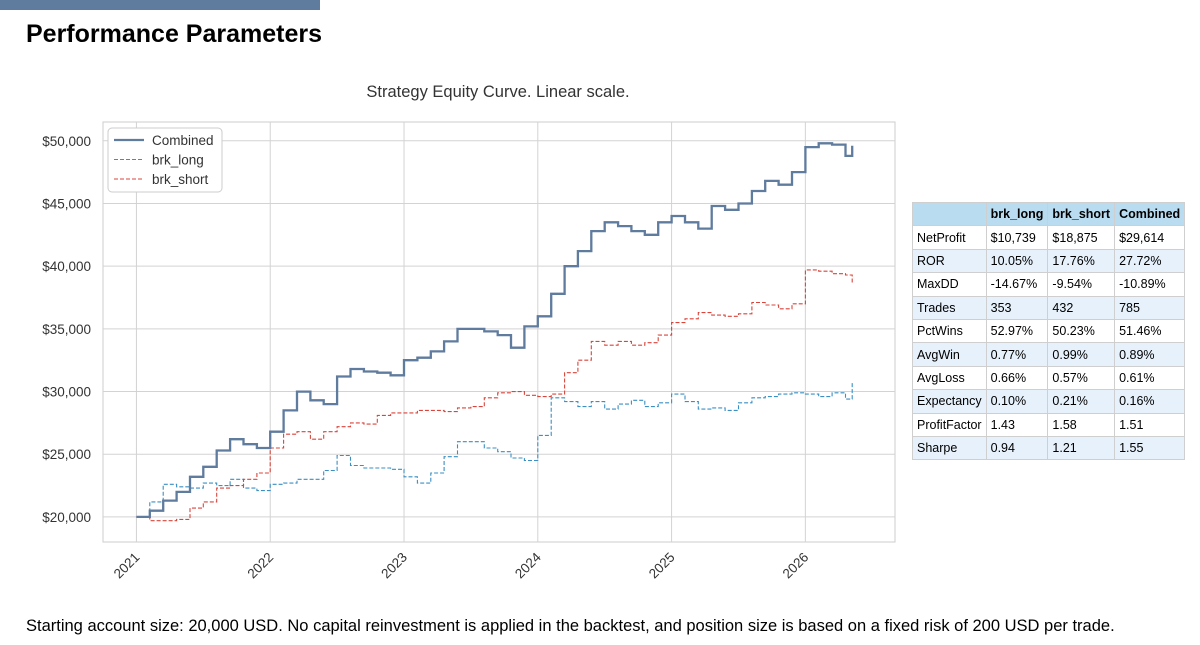  I want to click on metric-value-cell: 10.05%, so click(1017, 261).